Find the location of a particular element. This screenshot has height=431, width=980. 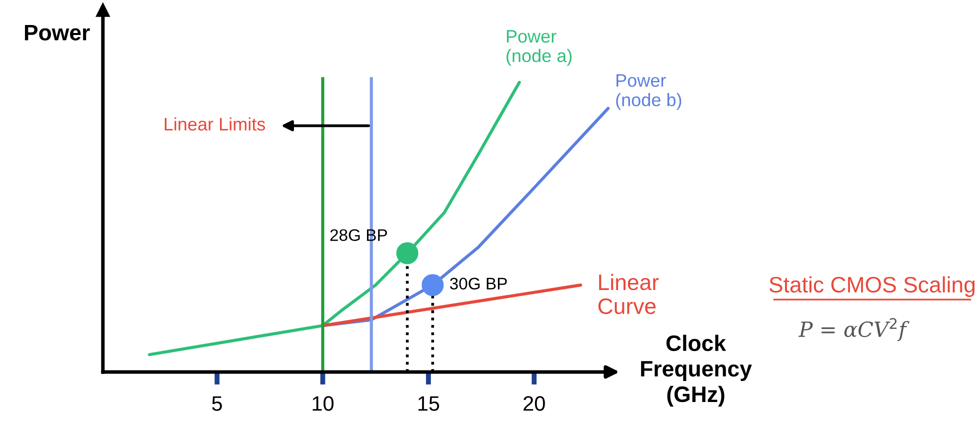

series-label: Power (node a) is located at coordinates (539, 48).